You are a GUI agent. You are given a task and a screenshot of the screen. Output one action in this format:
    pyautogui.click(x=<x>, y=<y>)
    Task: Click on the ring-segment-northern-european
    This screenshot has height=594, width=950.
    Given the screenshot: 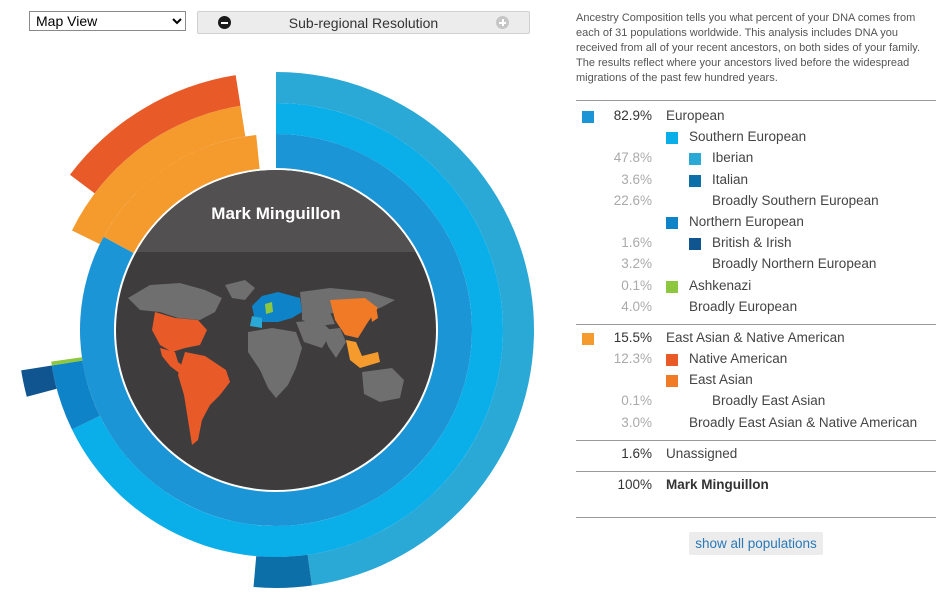 What is the action you would take?
    pyautogui.click(x=75, y=395)
    